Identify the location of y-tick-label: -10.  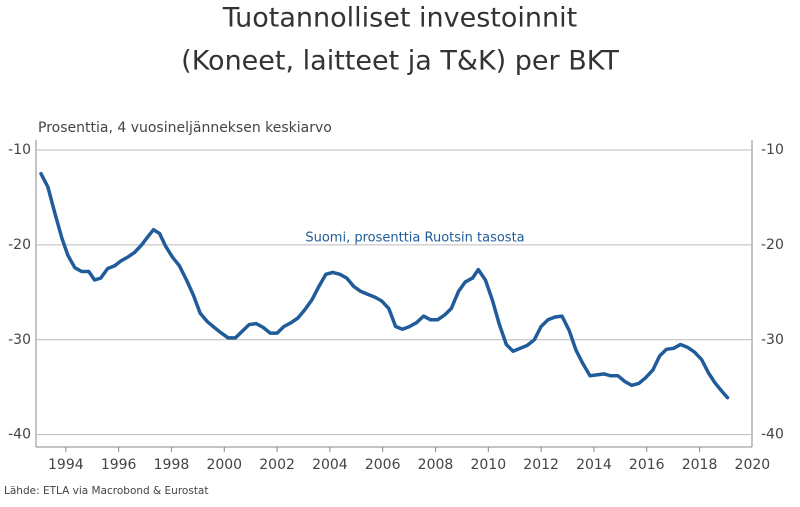
(19, 150).